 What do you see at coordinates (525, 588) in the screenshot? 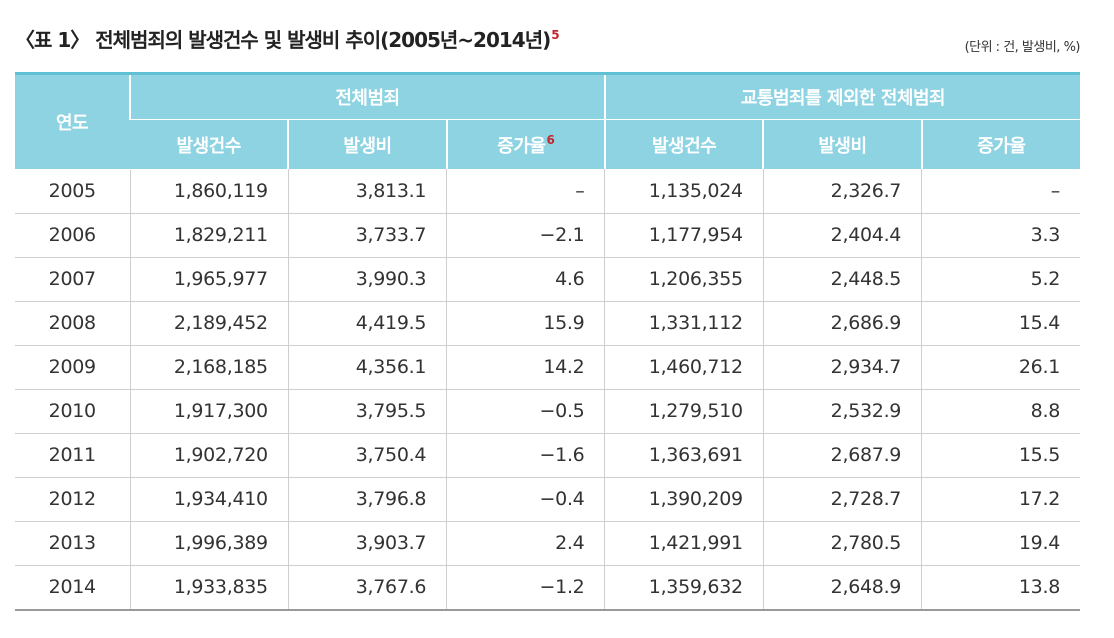
I see `value-cell: −1.2` at bounding box center [525, 588].